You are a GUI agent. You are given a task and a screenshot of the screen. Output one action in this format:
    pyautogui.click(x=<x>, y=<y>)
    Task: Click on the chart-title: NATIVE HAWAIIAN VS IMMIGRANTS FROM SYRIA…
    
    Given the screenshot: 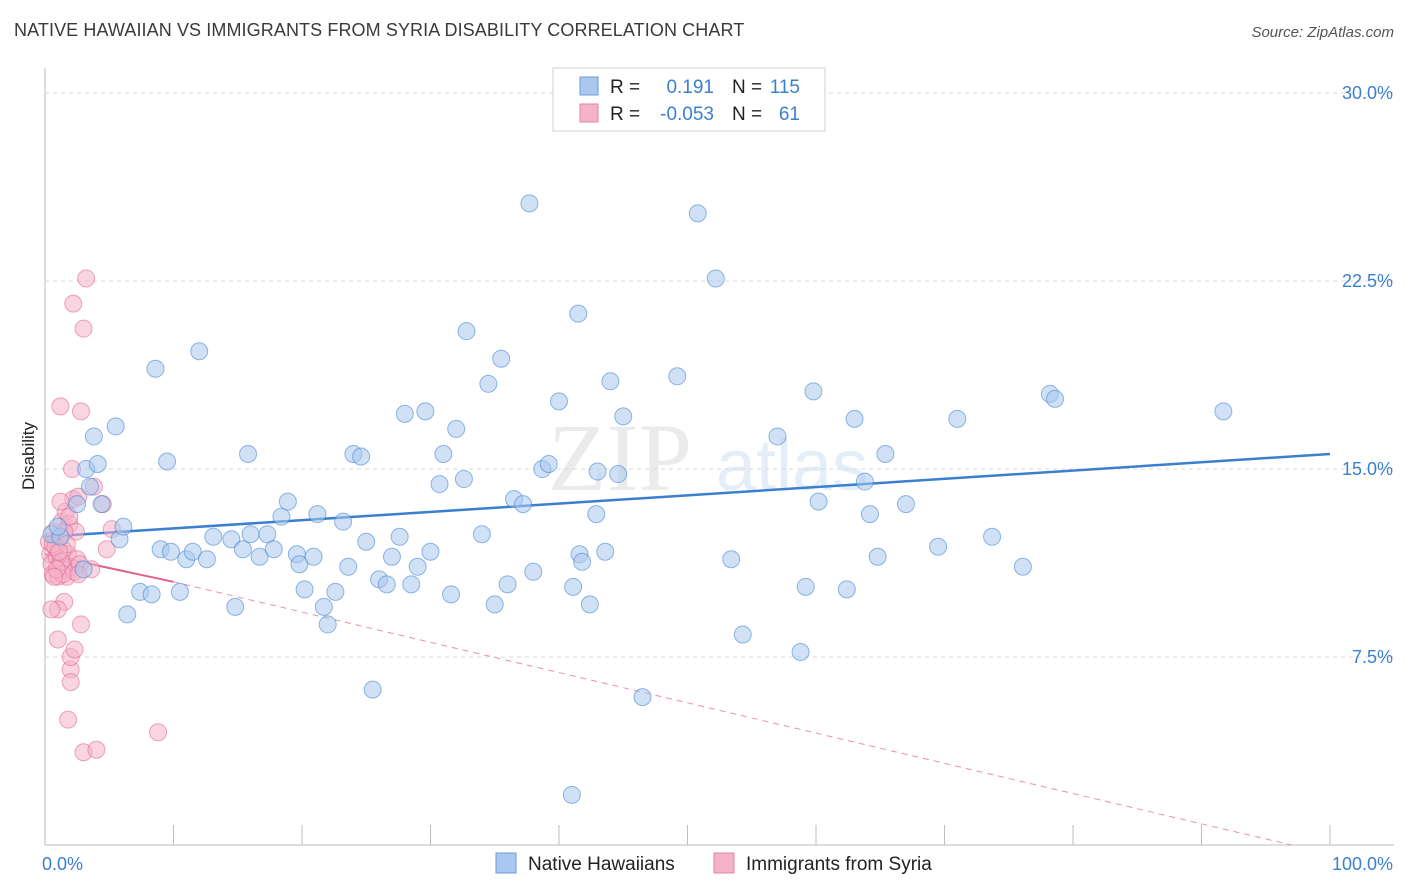 What is the action you would take?
    pyautogui.click(x=379, y=30)
    